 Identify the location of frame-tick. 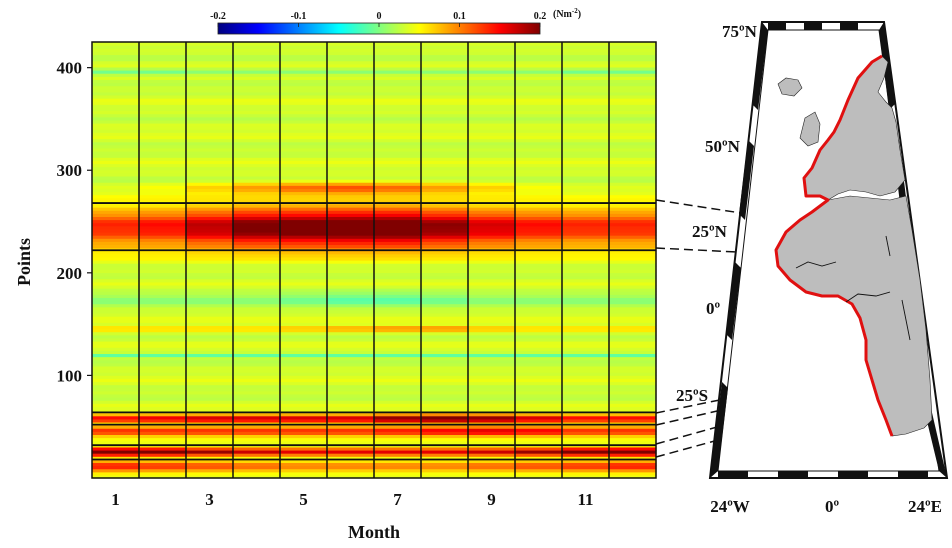
(733, 474).